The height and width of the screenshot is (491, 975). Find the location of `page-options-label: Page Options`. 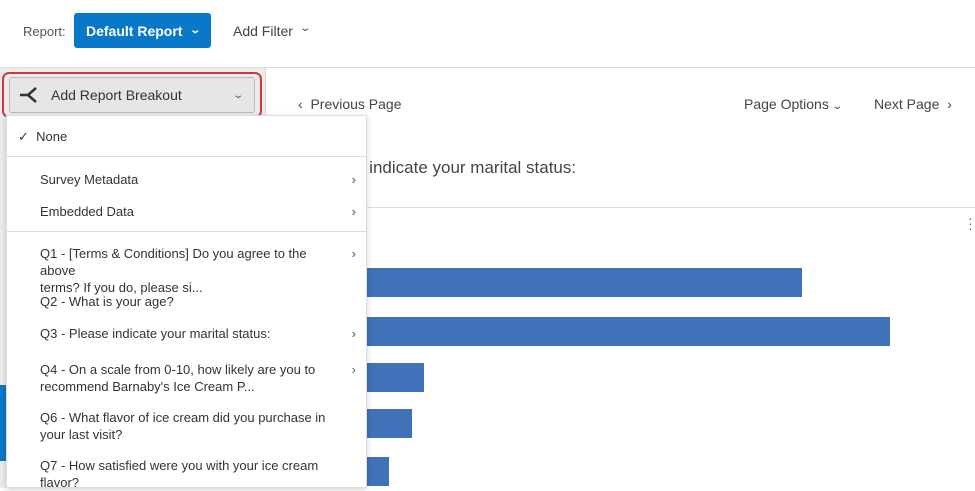

page-options-label: Page Options is located at coordinates (786, 104).